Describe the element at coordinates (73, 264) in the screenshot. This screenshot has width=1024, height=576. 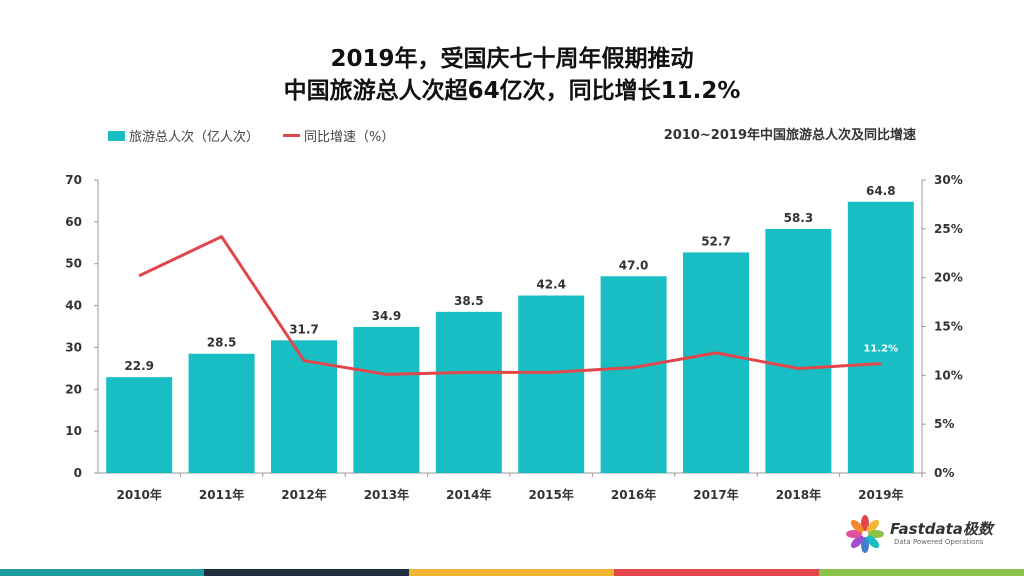
I see `y-left-tick-label: 50` at that location.